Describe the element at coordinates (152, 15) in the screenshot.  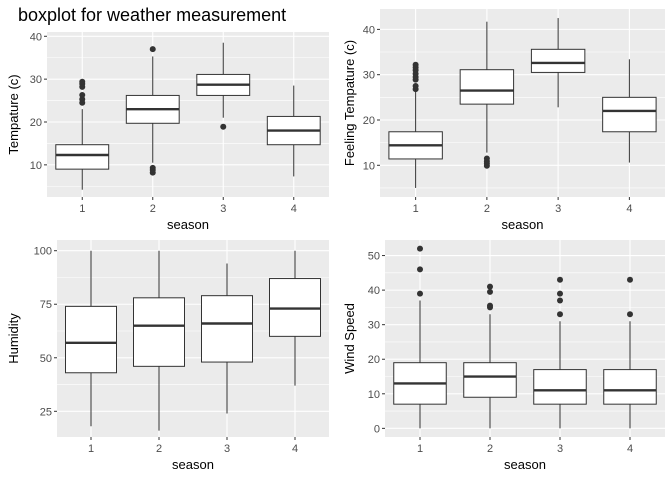
I see `figure-title: boxplot for weather measurement` at that location.